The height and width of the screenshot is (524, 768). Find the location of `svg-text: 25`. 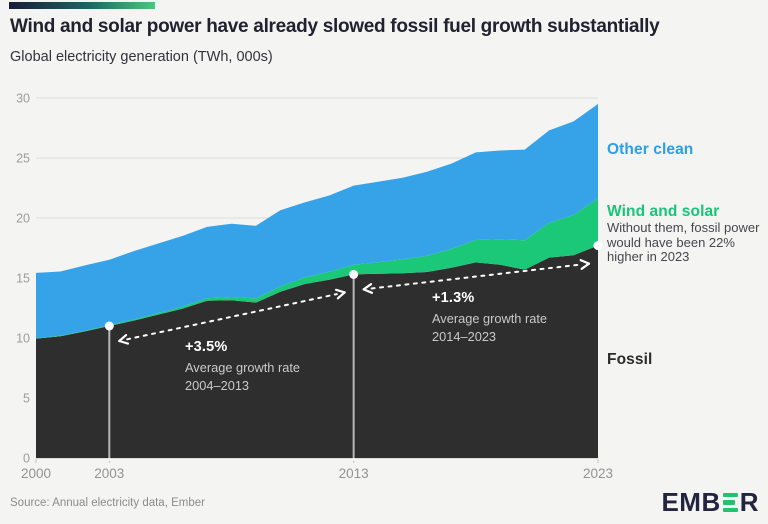

svg-text: 25 is located at coordinates (23, 159).